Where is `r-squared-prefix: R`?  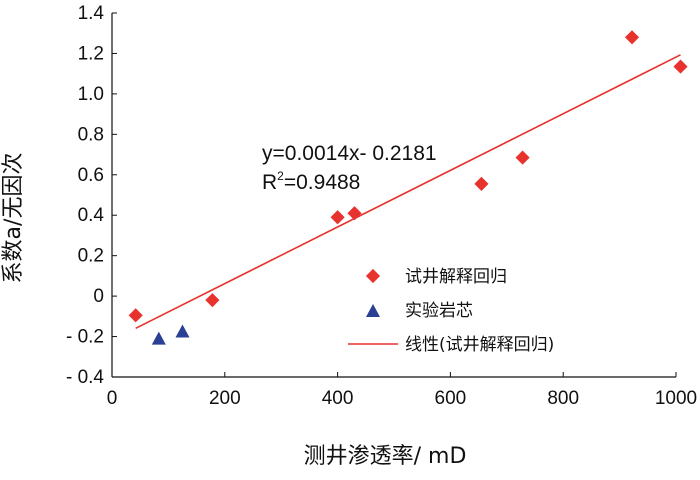
r-squared-prefix: R is located at coordinates (269, 182).